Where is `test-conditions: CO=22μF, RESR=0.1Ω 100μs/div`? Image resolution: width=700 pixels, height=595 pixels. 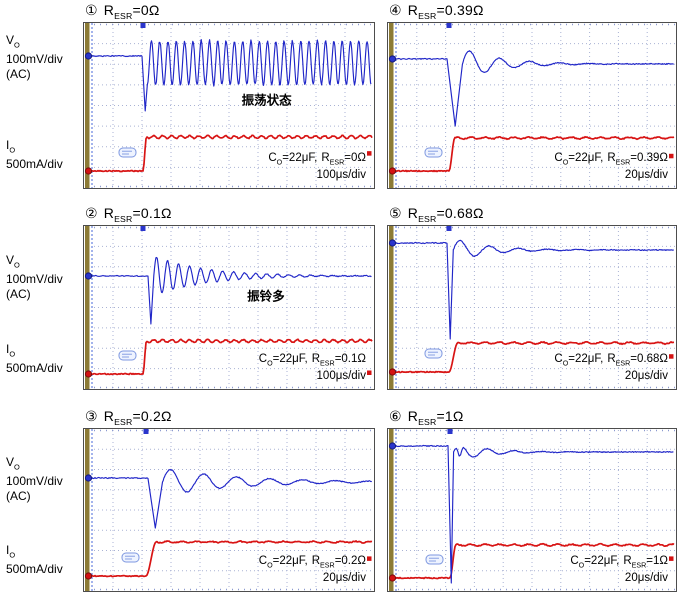 test-conditions: CO=22μF, RESR=0.1Ω 100μs/div is located at coordinates (312, 368).